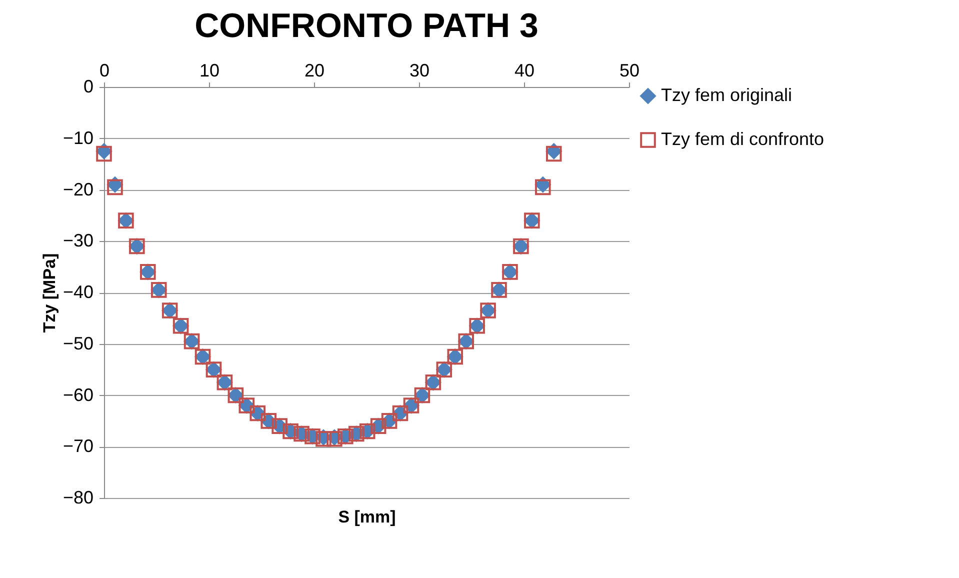  Describe the element at coordinates (209, 70) in the screenshot. I see `x-tick-label: 10` at that location.